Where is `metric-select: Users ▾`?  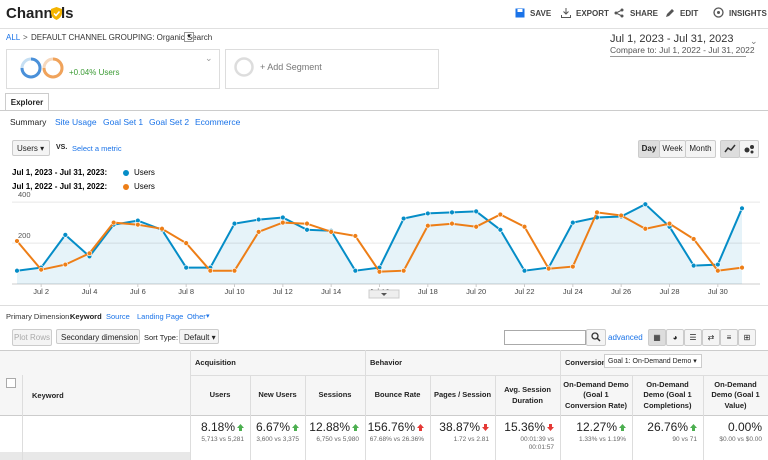
metric-select: Users ▾ is located at coordinates (31, 148).